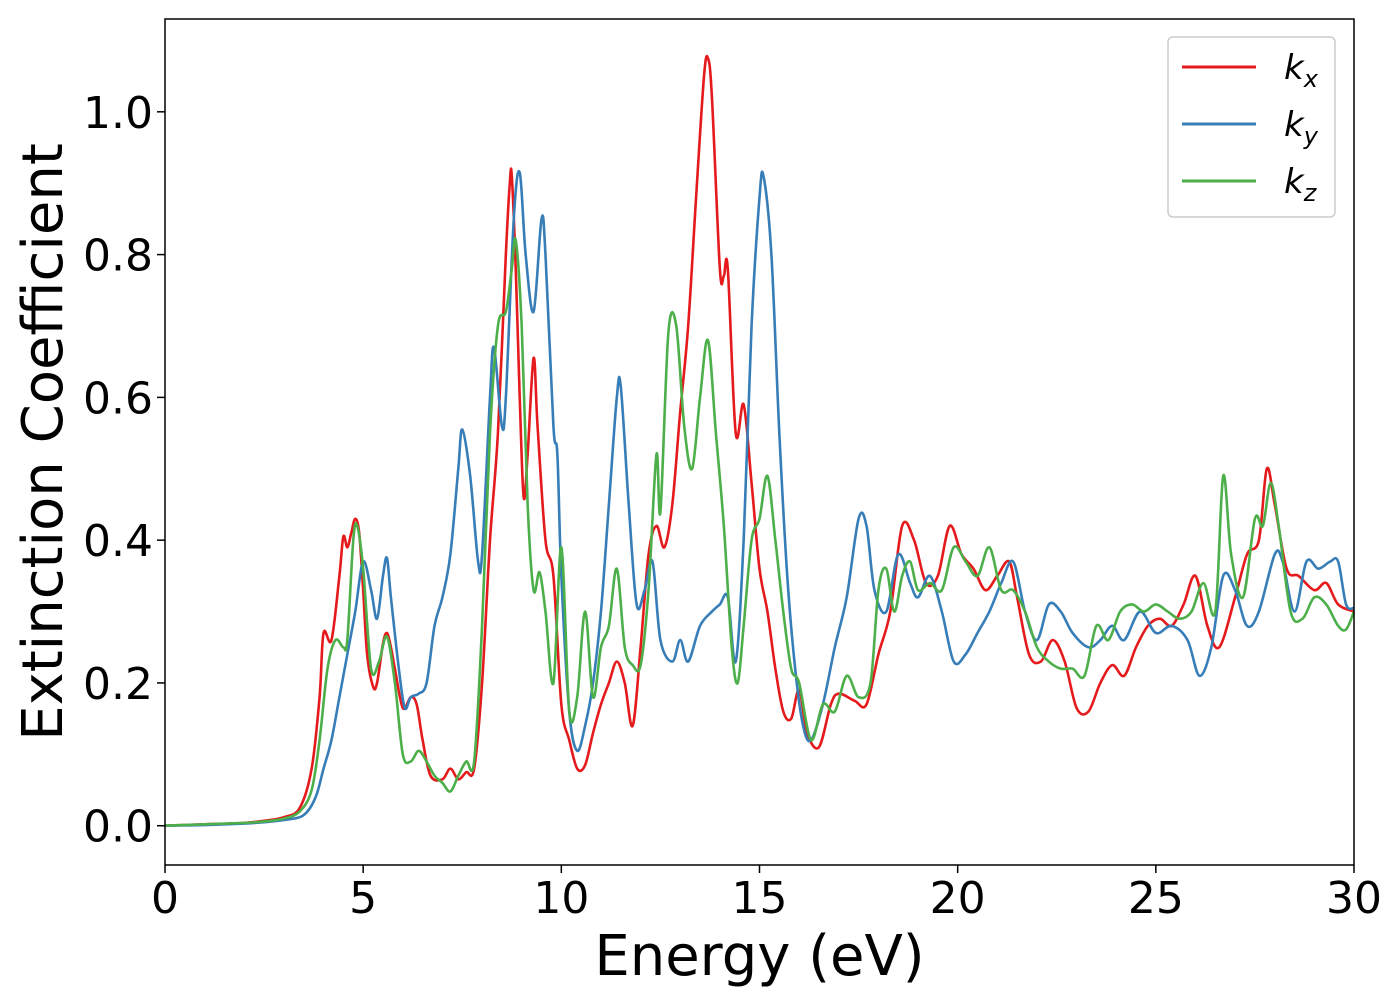 This screenshot has width=1400, height=1000. I want to click on y-tick-label: 0.4, so click(118, 541).